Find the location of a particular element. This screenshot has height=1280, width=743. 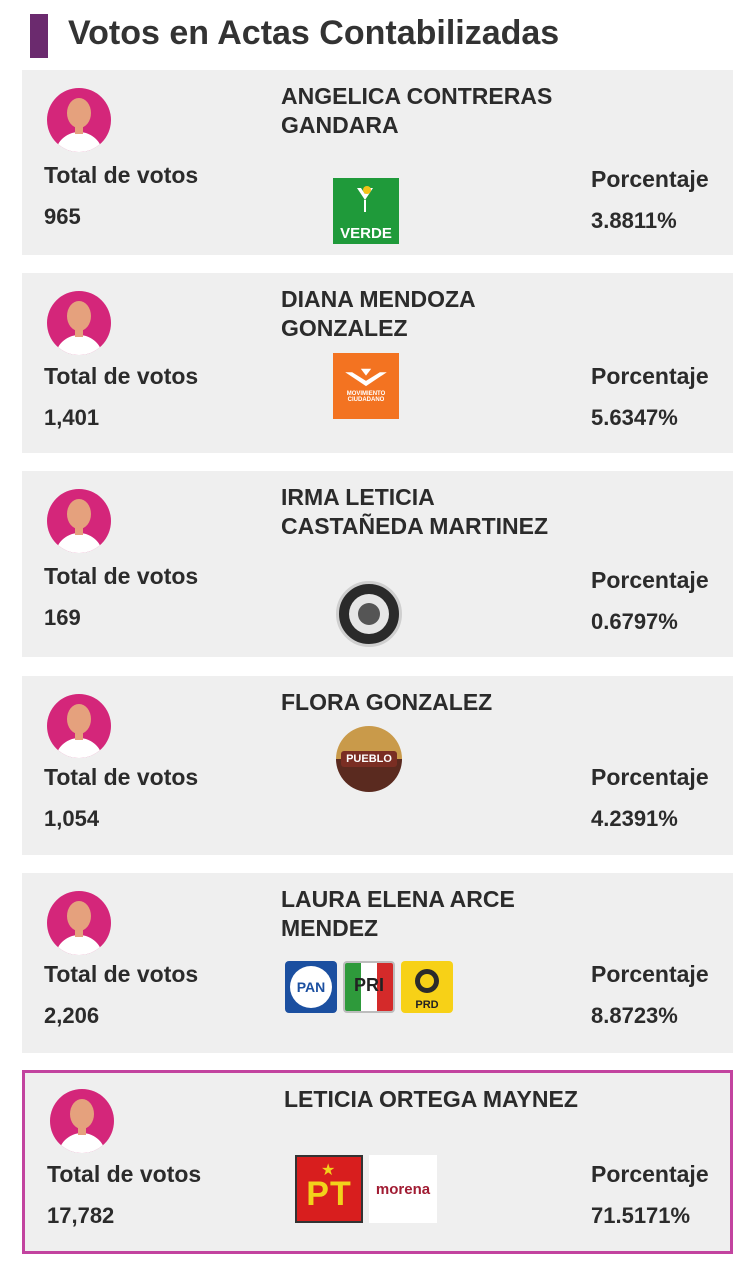

candidate-name: LETICIA ORTEGA MAYNEZ is located at coordinates (431, 1099).